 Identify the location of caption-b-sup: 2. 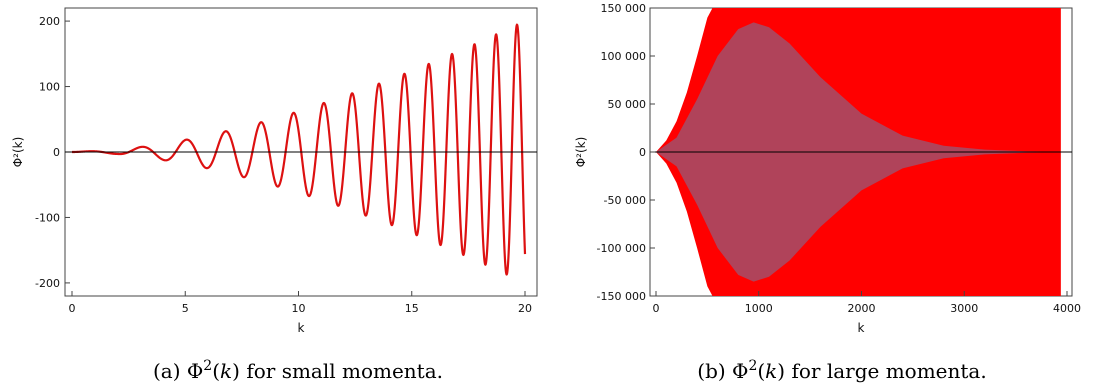
(752, 366).